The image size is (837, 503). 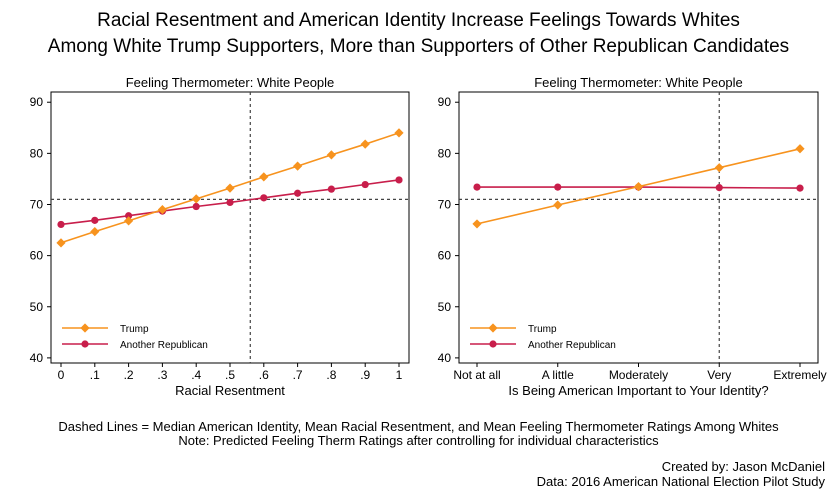 I want to click on panel1-y-tick-label: 40, so click(x=37, y=358).